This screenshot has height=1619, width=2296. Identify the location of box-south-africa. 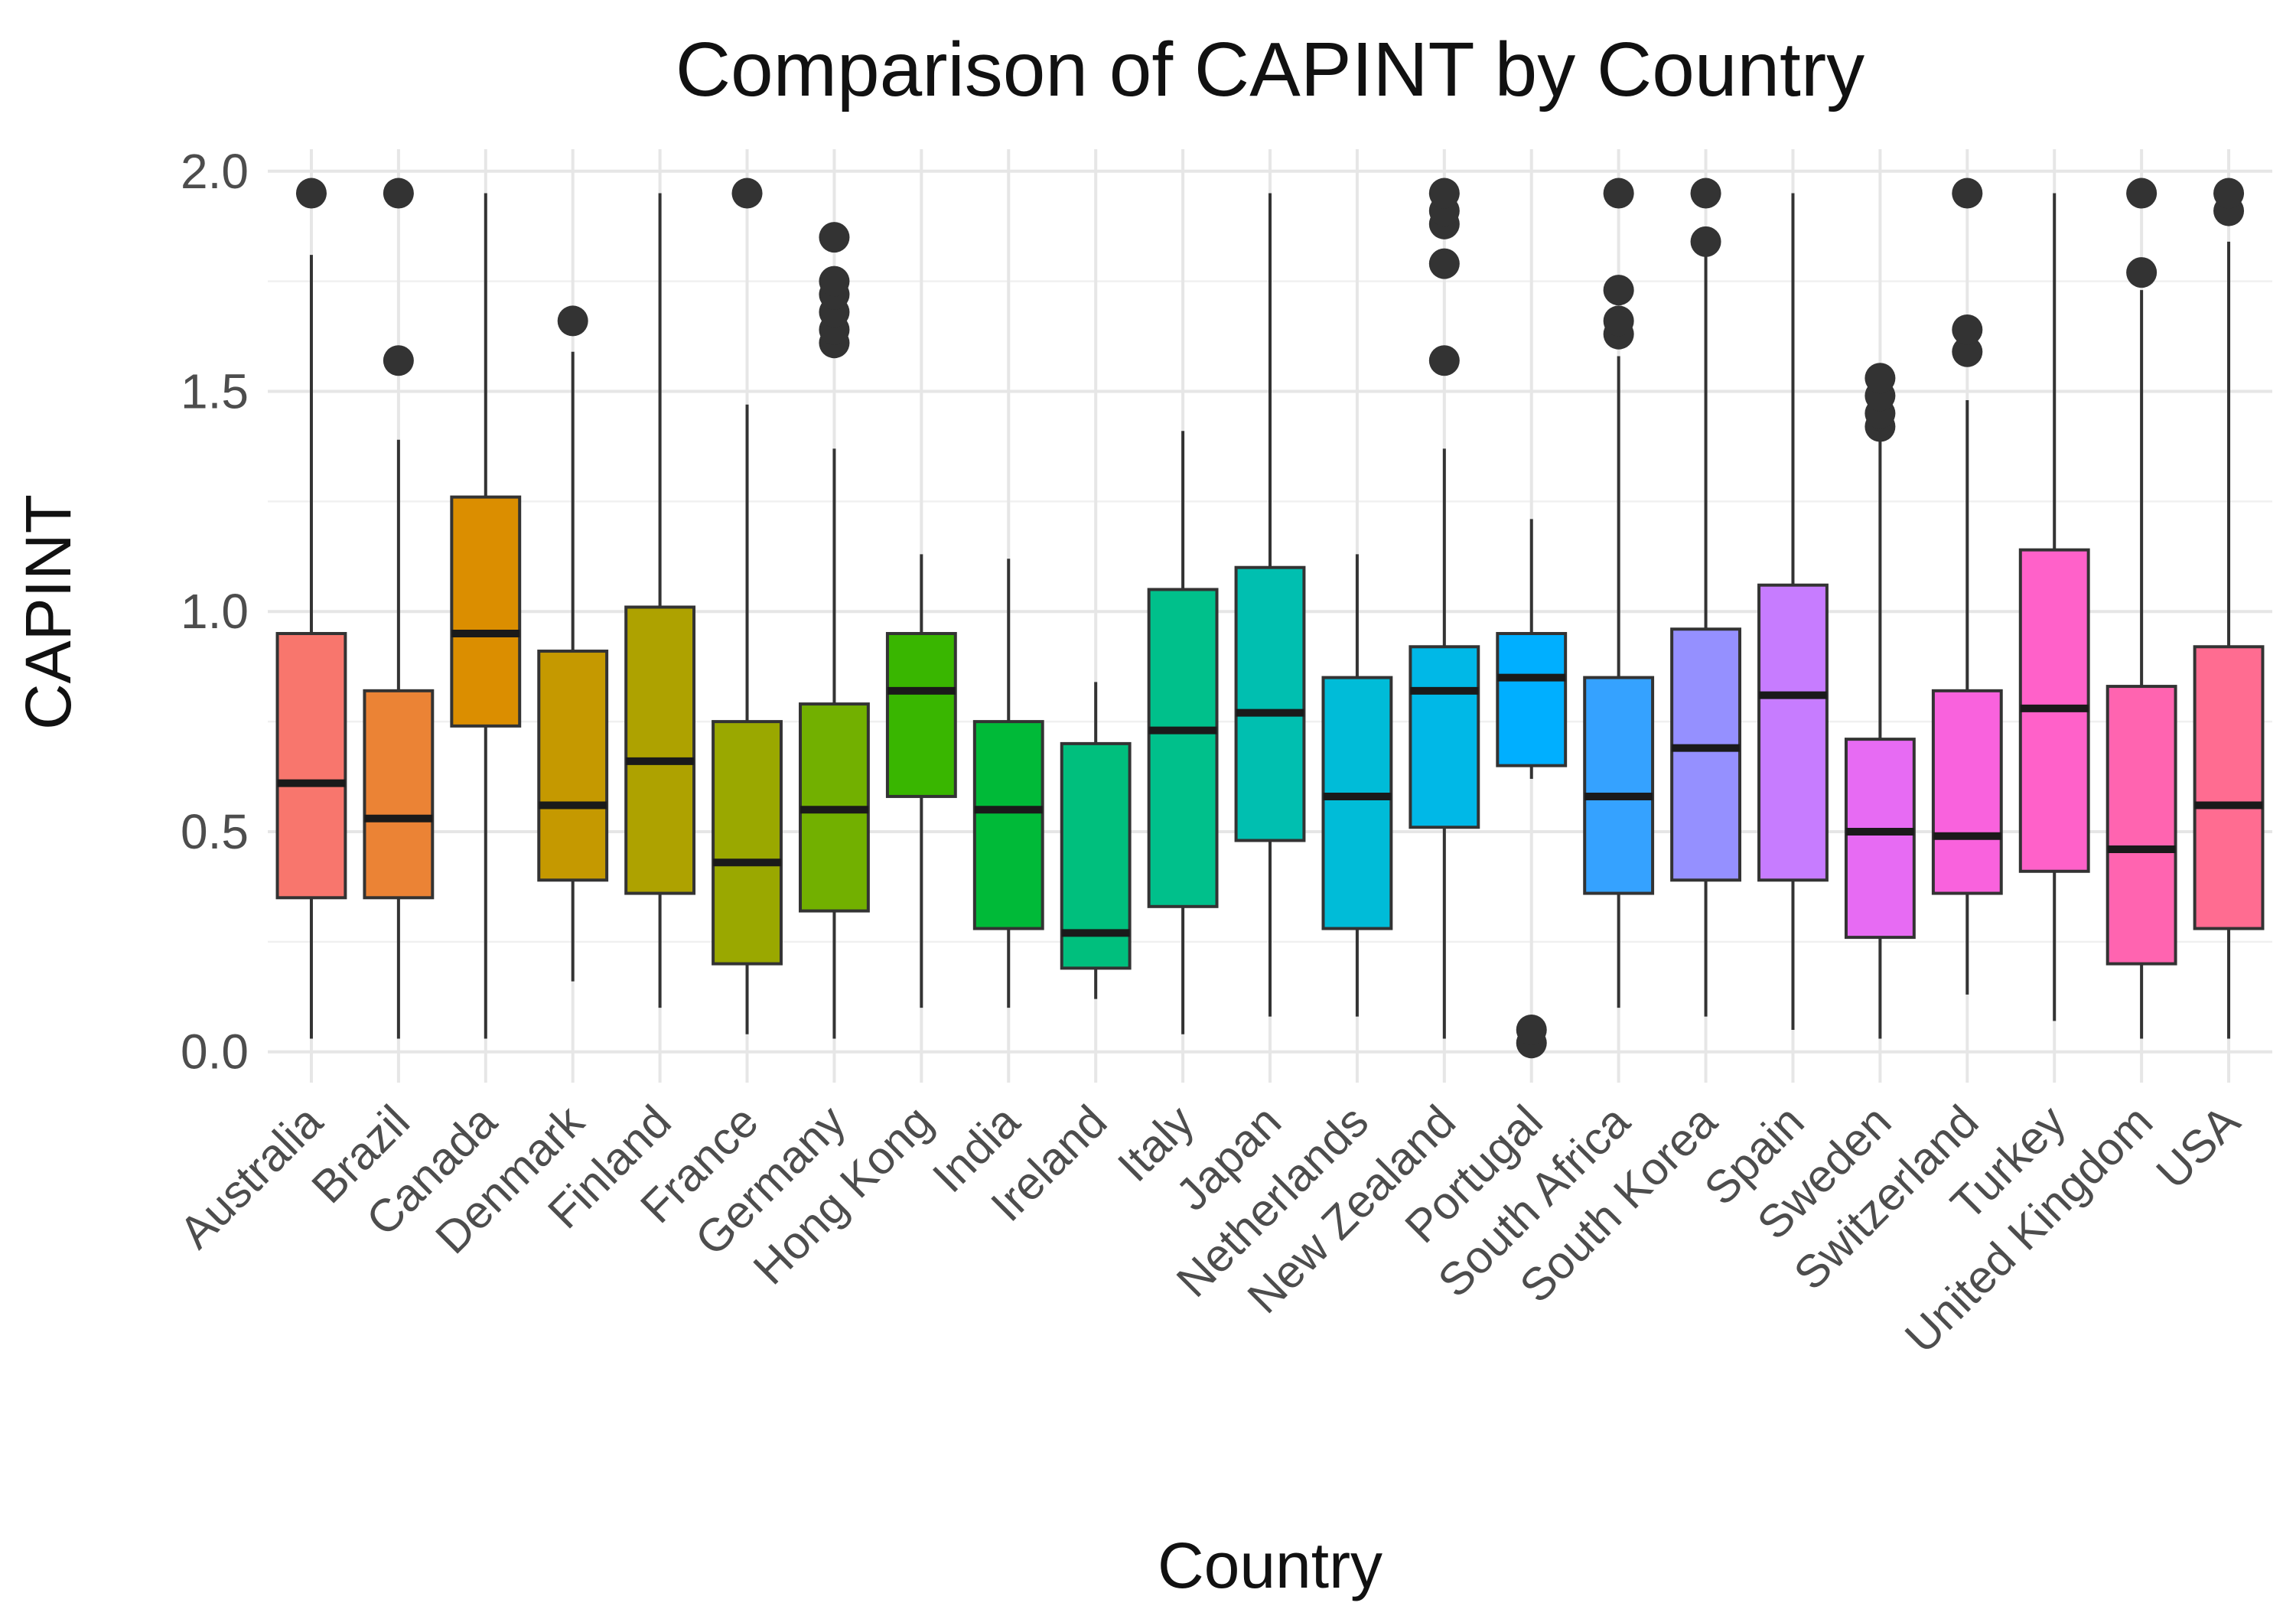
(1619, 593).